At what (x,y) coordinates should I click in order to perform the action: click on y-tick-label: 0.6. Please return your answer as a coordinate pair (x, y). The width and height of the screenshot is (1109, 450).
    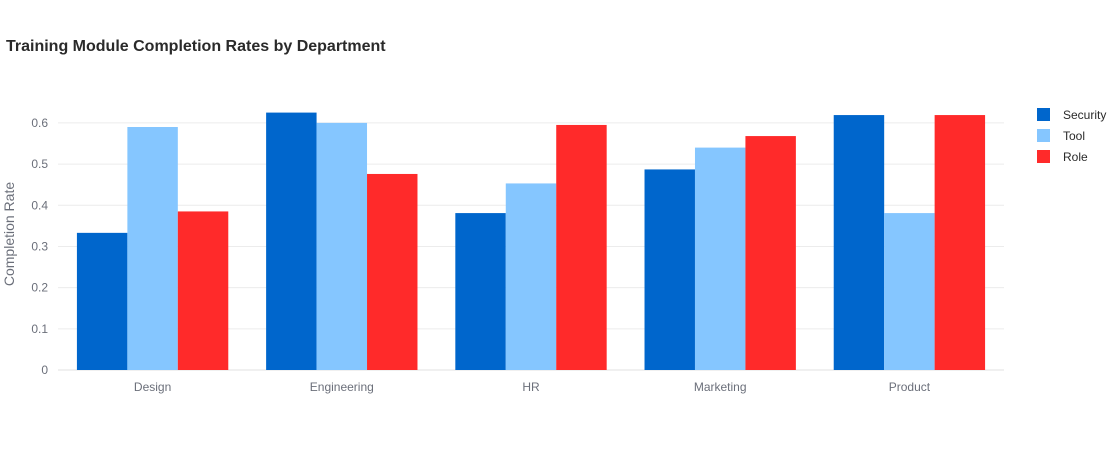
    Looking at the image, I should click on (39, 123).